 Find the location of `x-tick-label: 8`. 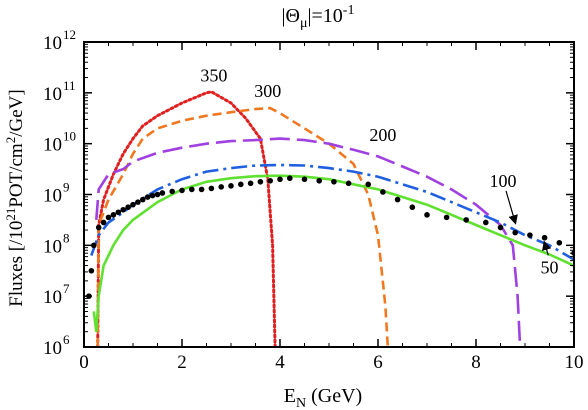

x-tick-label: 8 is located at coordinates (476, 362).